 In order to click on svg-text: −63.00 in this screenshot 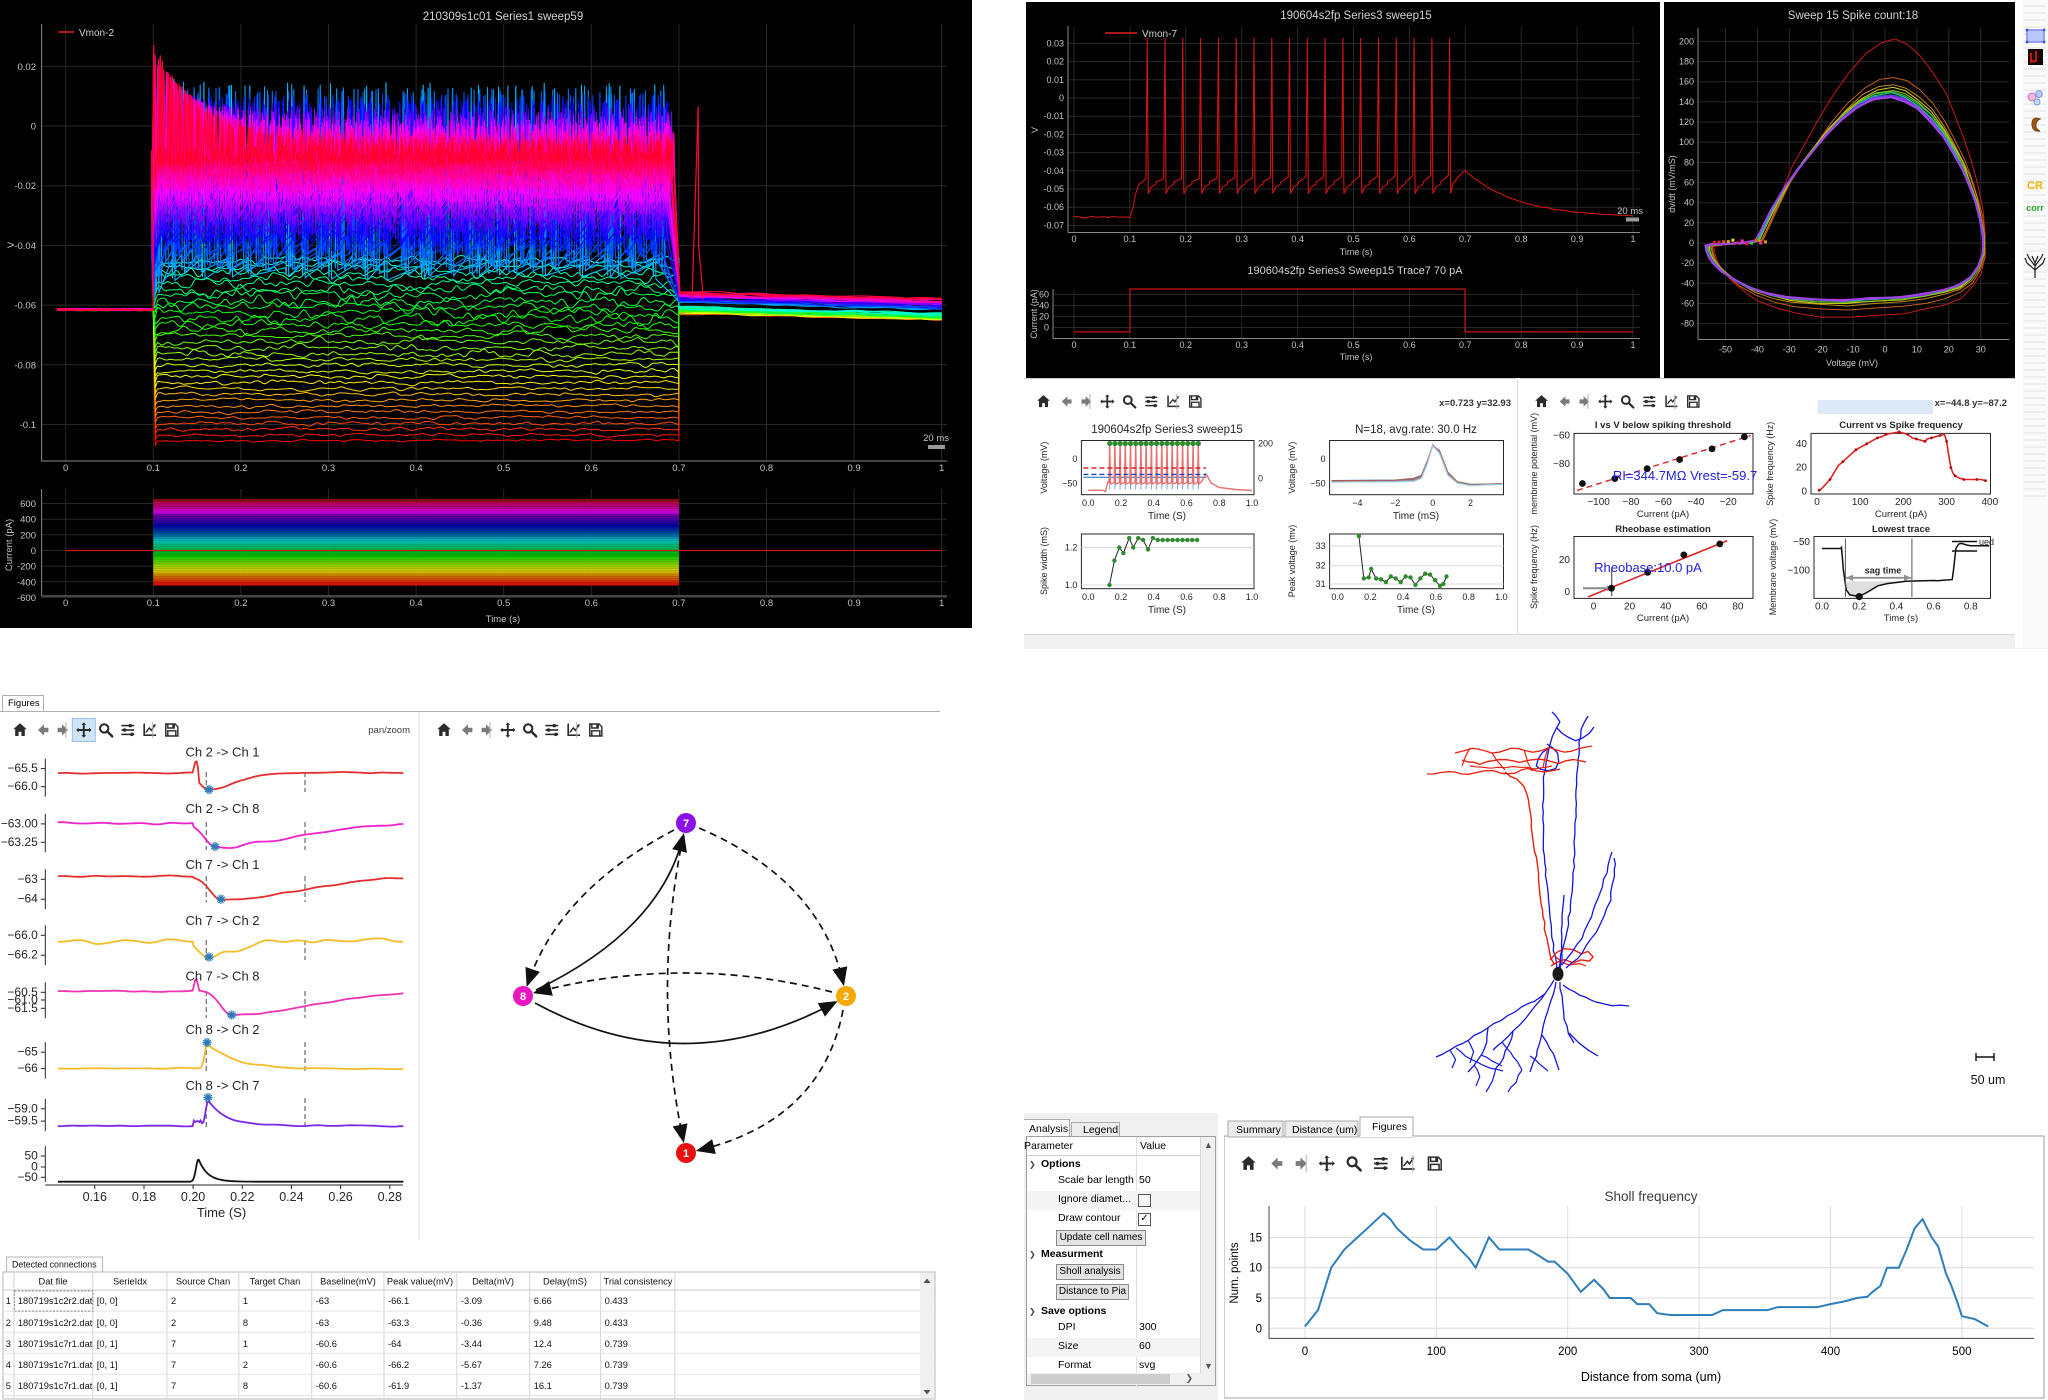, I will do `click(19, 823)`.